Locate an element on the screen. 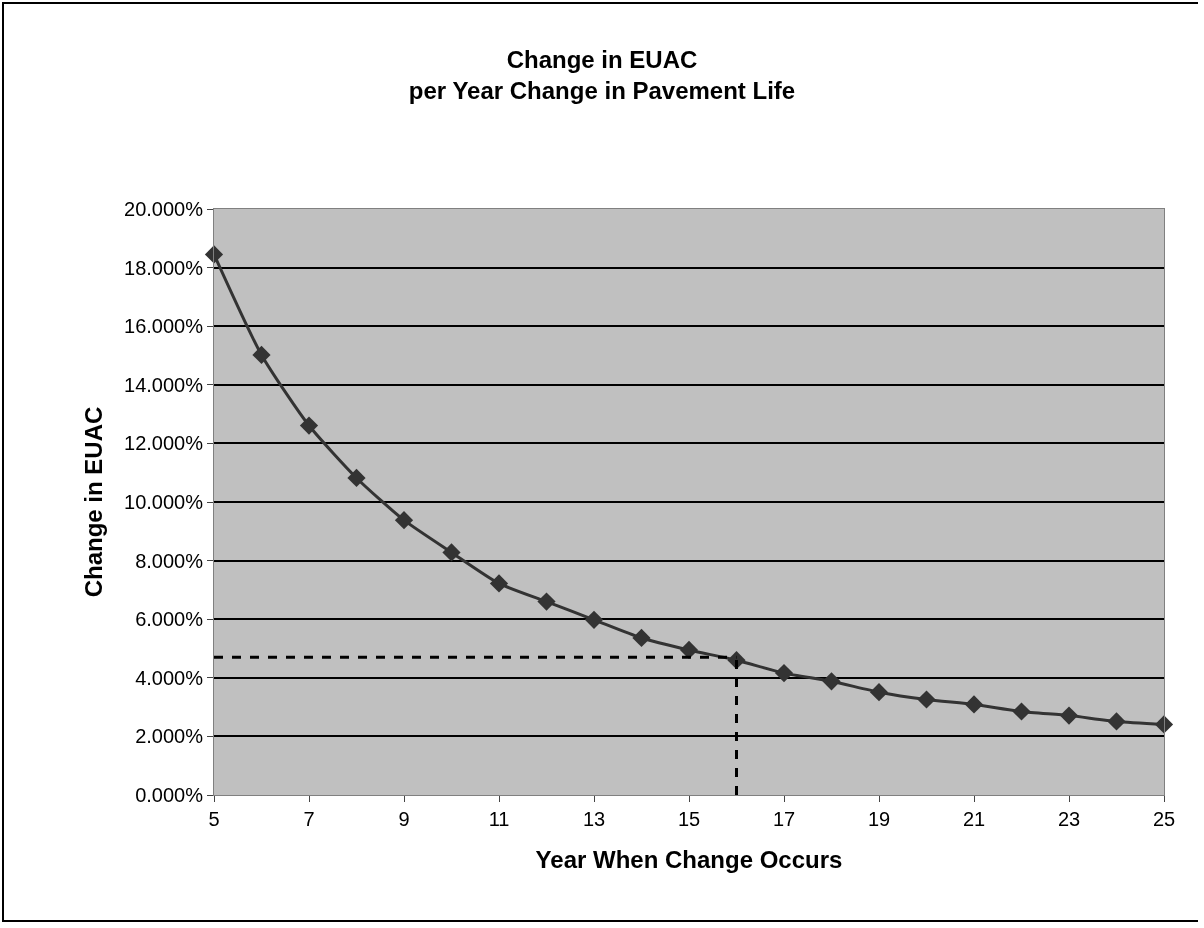 The image size is (1204, 928). y-tick-label: 6.000% is located at coordinates (169, 619).